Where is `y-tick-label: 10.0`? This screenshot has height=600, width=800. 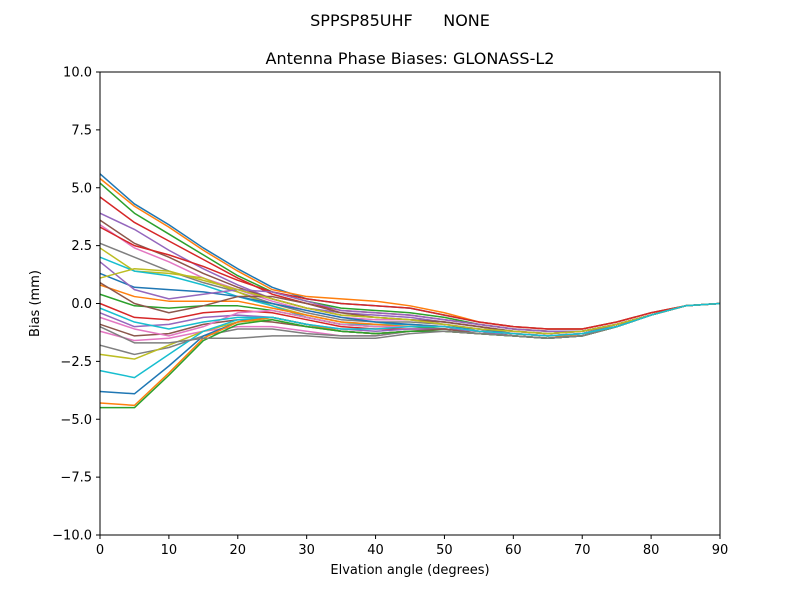
y-tick-label: 10.0 is located at coordinates (77, 73).